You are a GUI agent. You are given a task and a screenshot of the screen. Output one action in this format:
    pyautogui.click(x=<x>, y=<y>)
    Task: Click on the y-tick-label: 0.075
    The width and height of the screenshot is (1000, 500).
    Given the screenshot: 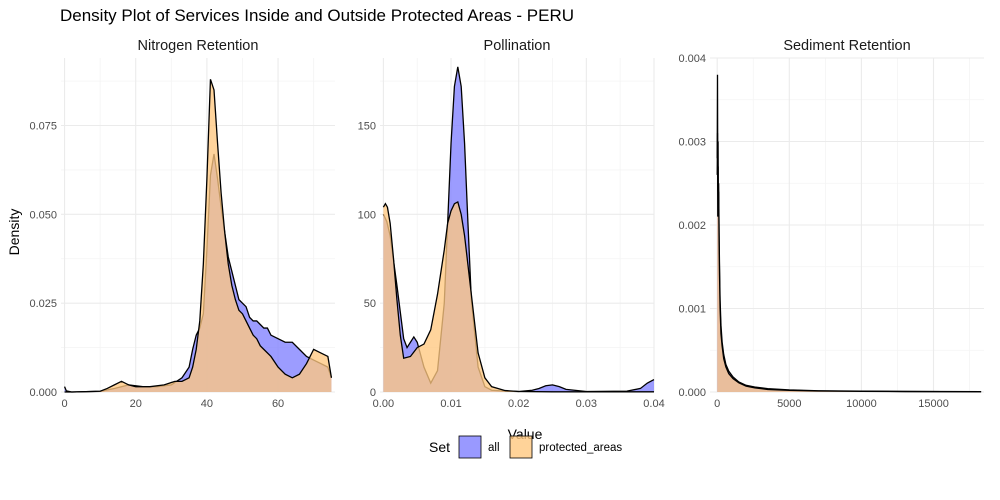 What is the action you would take?
    pyautogui.click(x=43, y=127)
    